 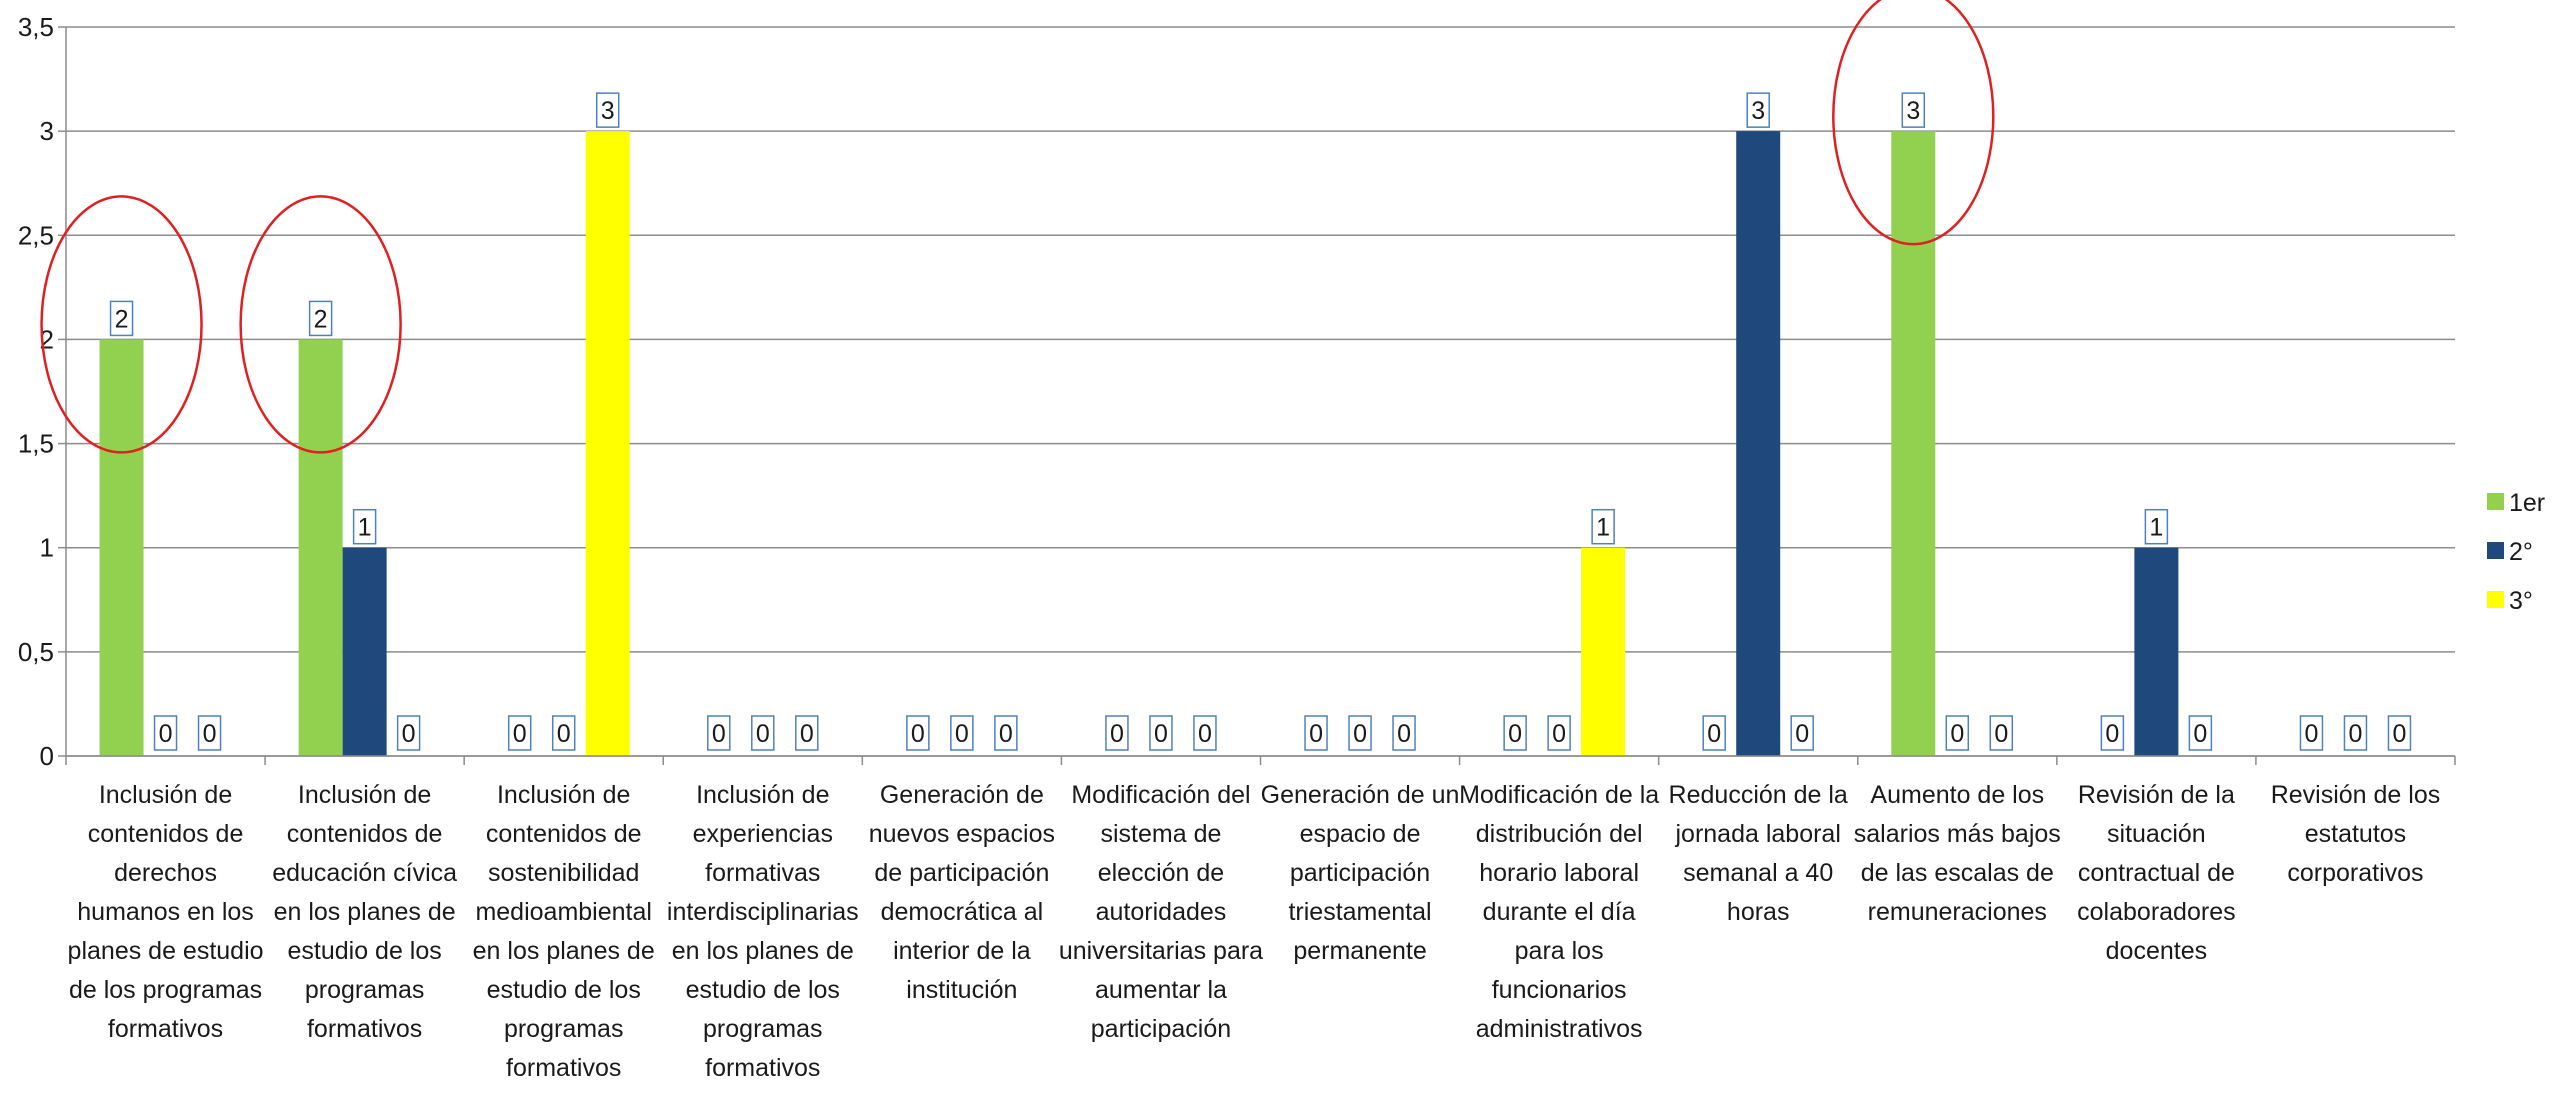 What do you see at coordinates (2527, 503) in the screenshot?
I see `legend-label: 1er` at bounding box center [2527, 503].